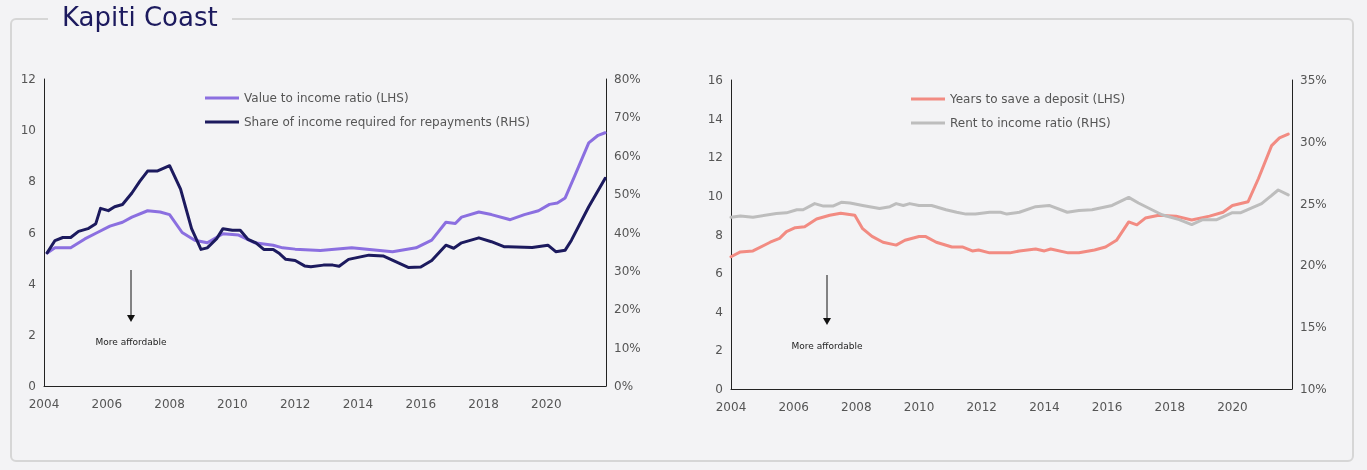 This screenshot has width=1367, height=470. What do you see at coordinates (1313, 80) in the screenshot?
I see `y2-tick-label: 35%` at bounding box center [1313, 80].